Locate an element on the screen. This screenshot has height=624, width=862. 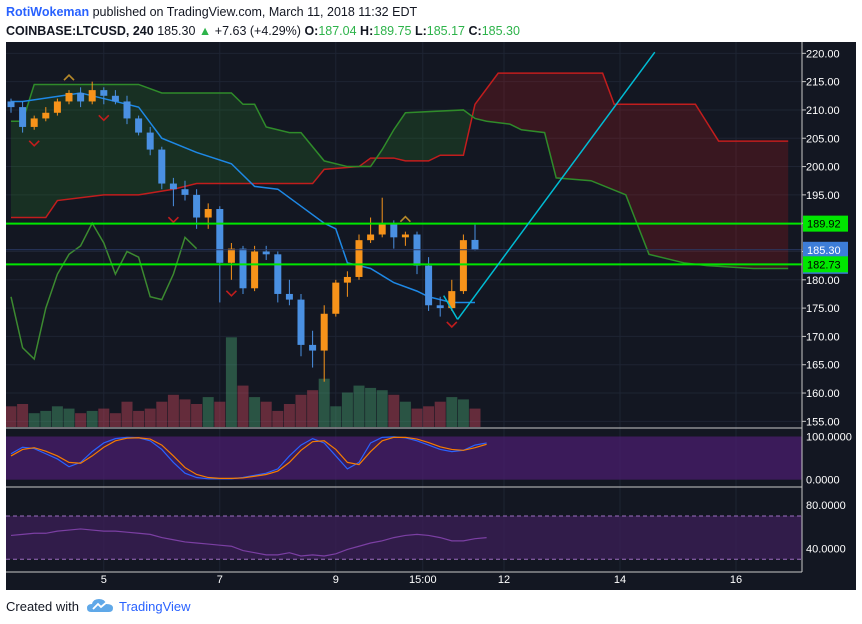
last-price: 185.30 is located at coordinates (176, 31).